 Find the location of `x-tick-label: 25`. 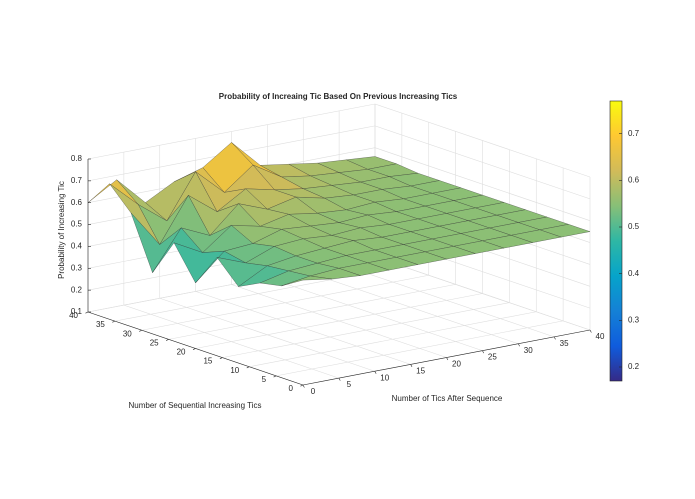

x-tick-label: 25 is located at coordinates (492, 357).